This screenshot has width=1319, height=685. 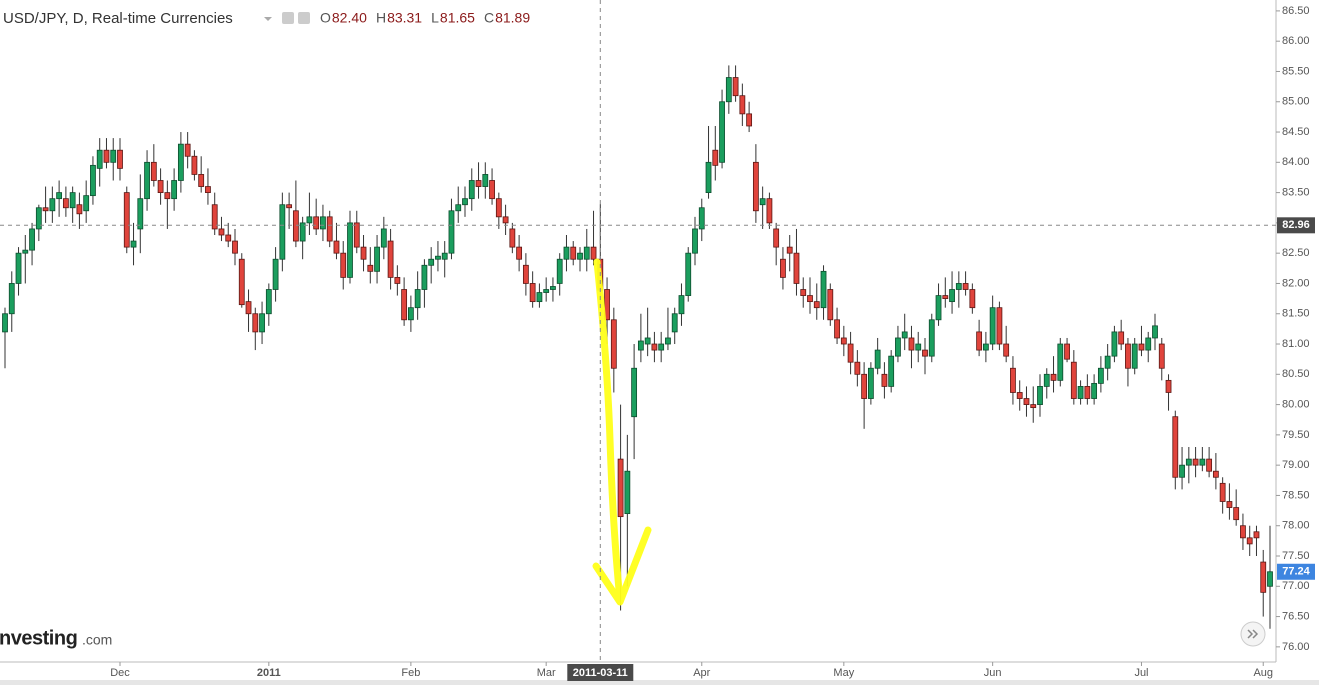 What do you see at coordinates (993, 673) in the screenshot?
I see `x-tick-label: Jun` at bounding box center [993, 673].